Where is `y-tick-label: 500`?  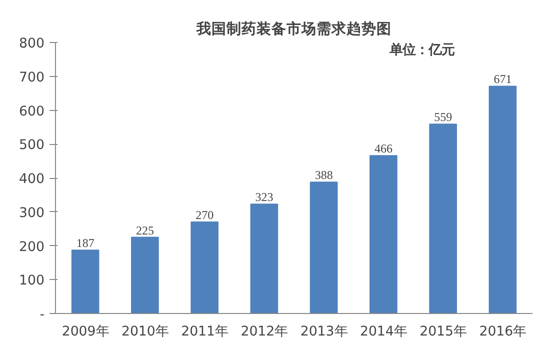
y-tick-label: 500 is located at coordinates (32, 146).